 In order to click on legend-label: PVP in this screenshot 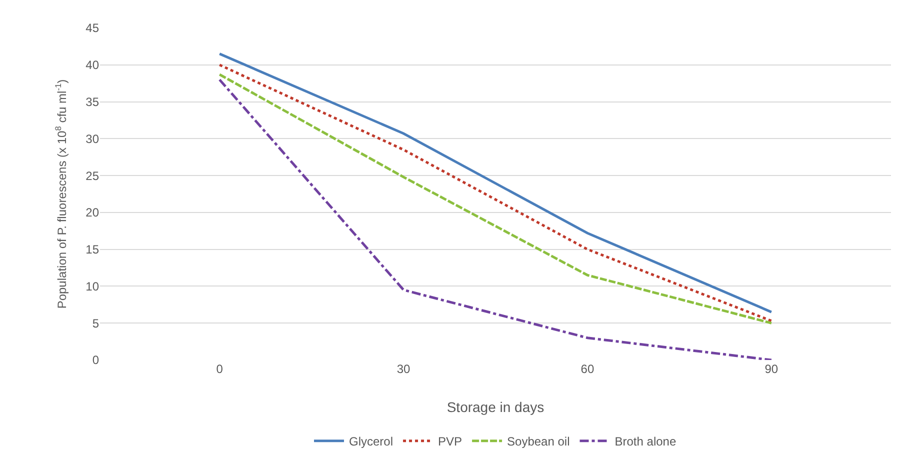, I will do `click(450, 441)`.